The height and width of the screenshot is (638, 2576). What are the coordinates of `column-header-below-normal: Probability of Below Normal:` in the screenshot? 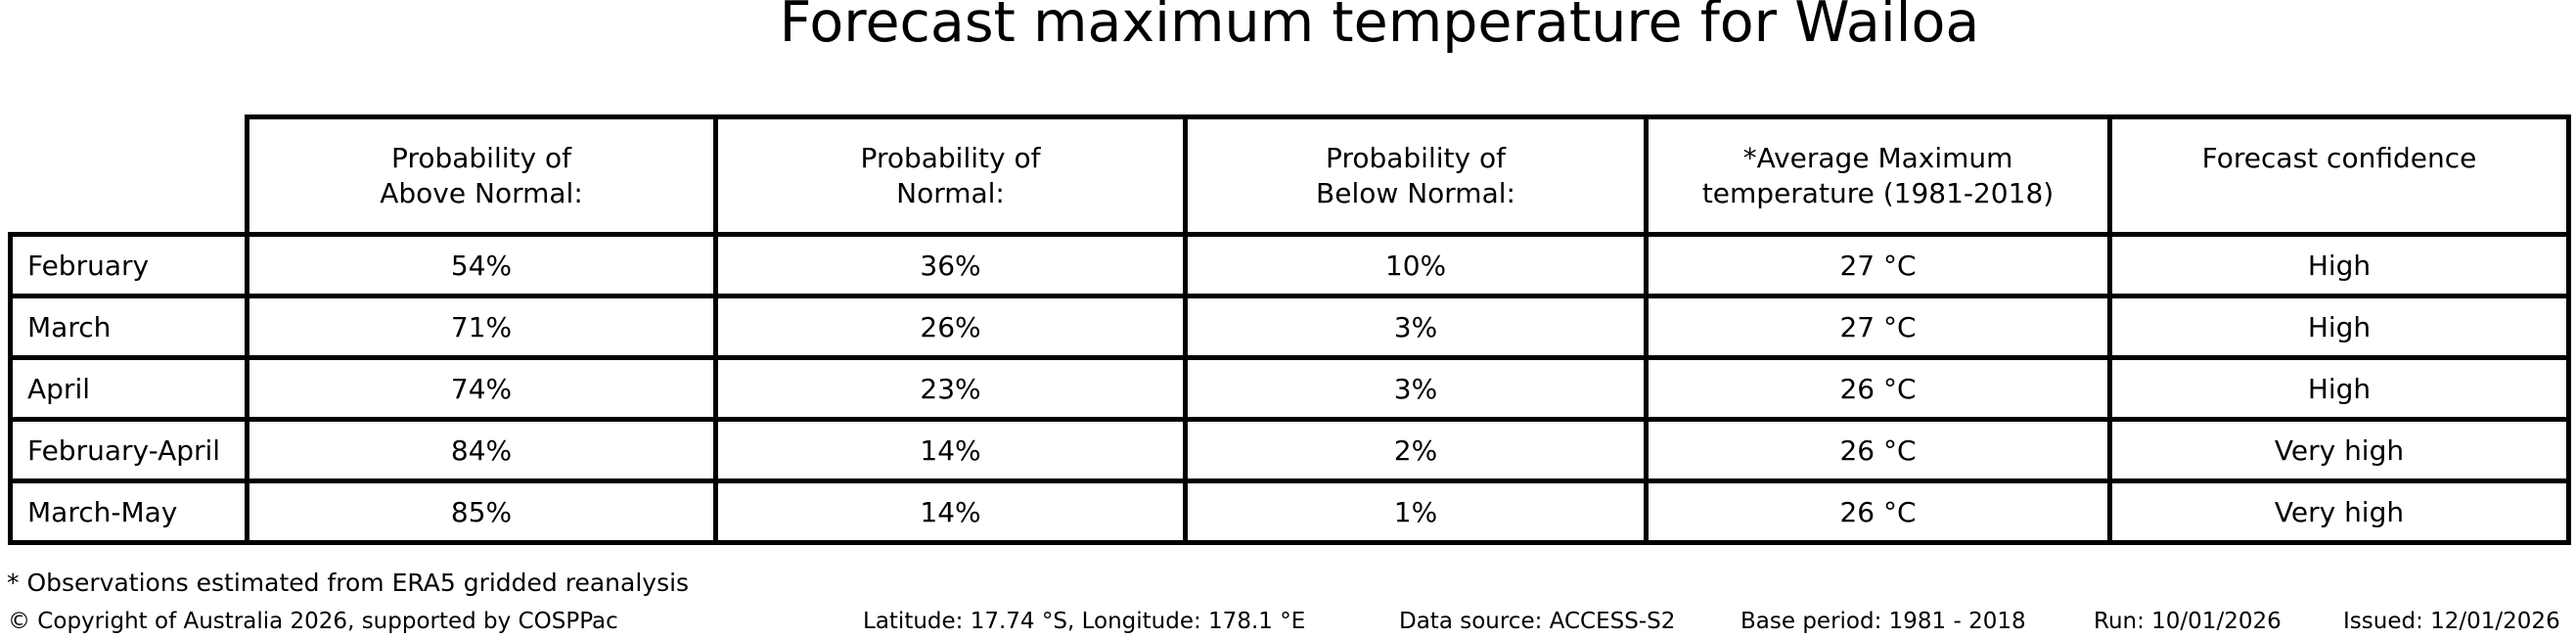 It's located at (1416, 175).